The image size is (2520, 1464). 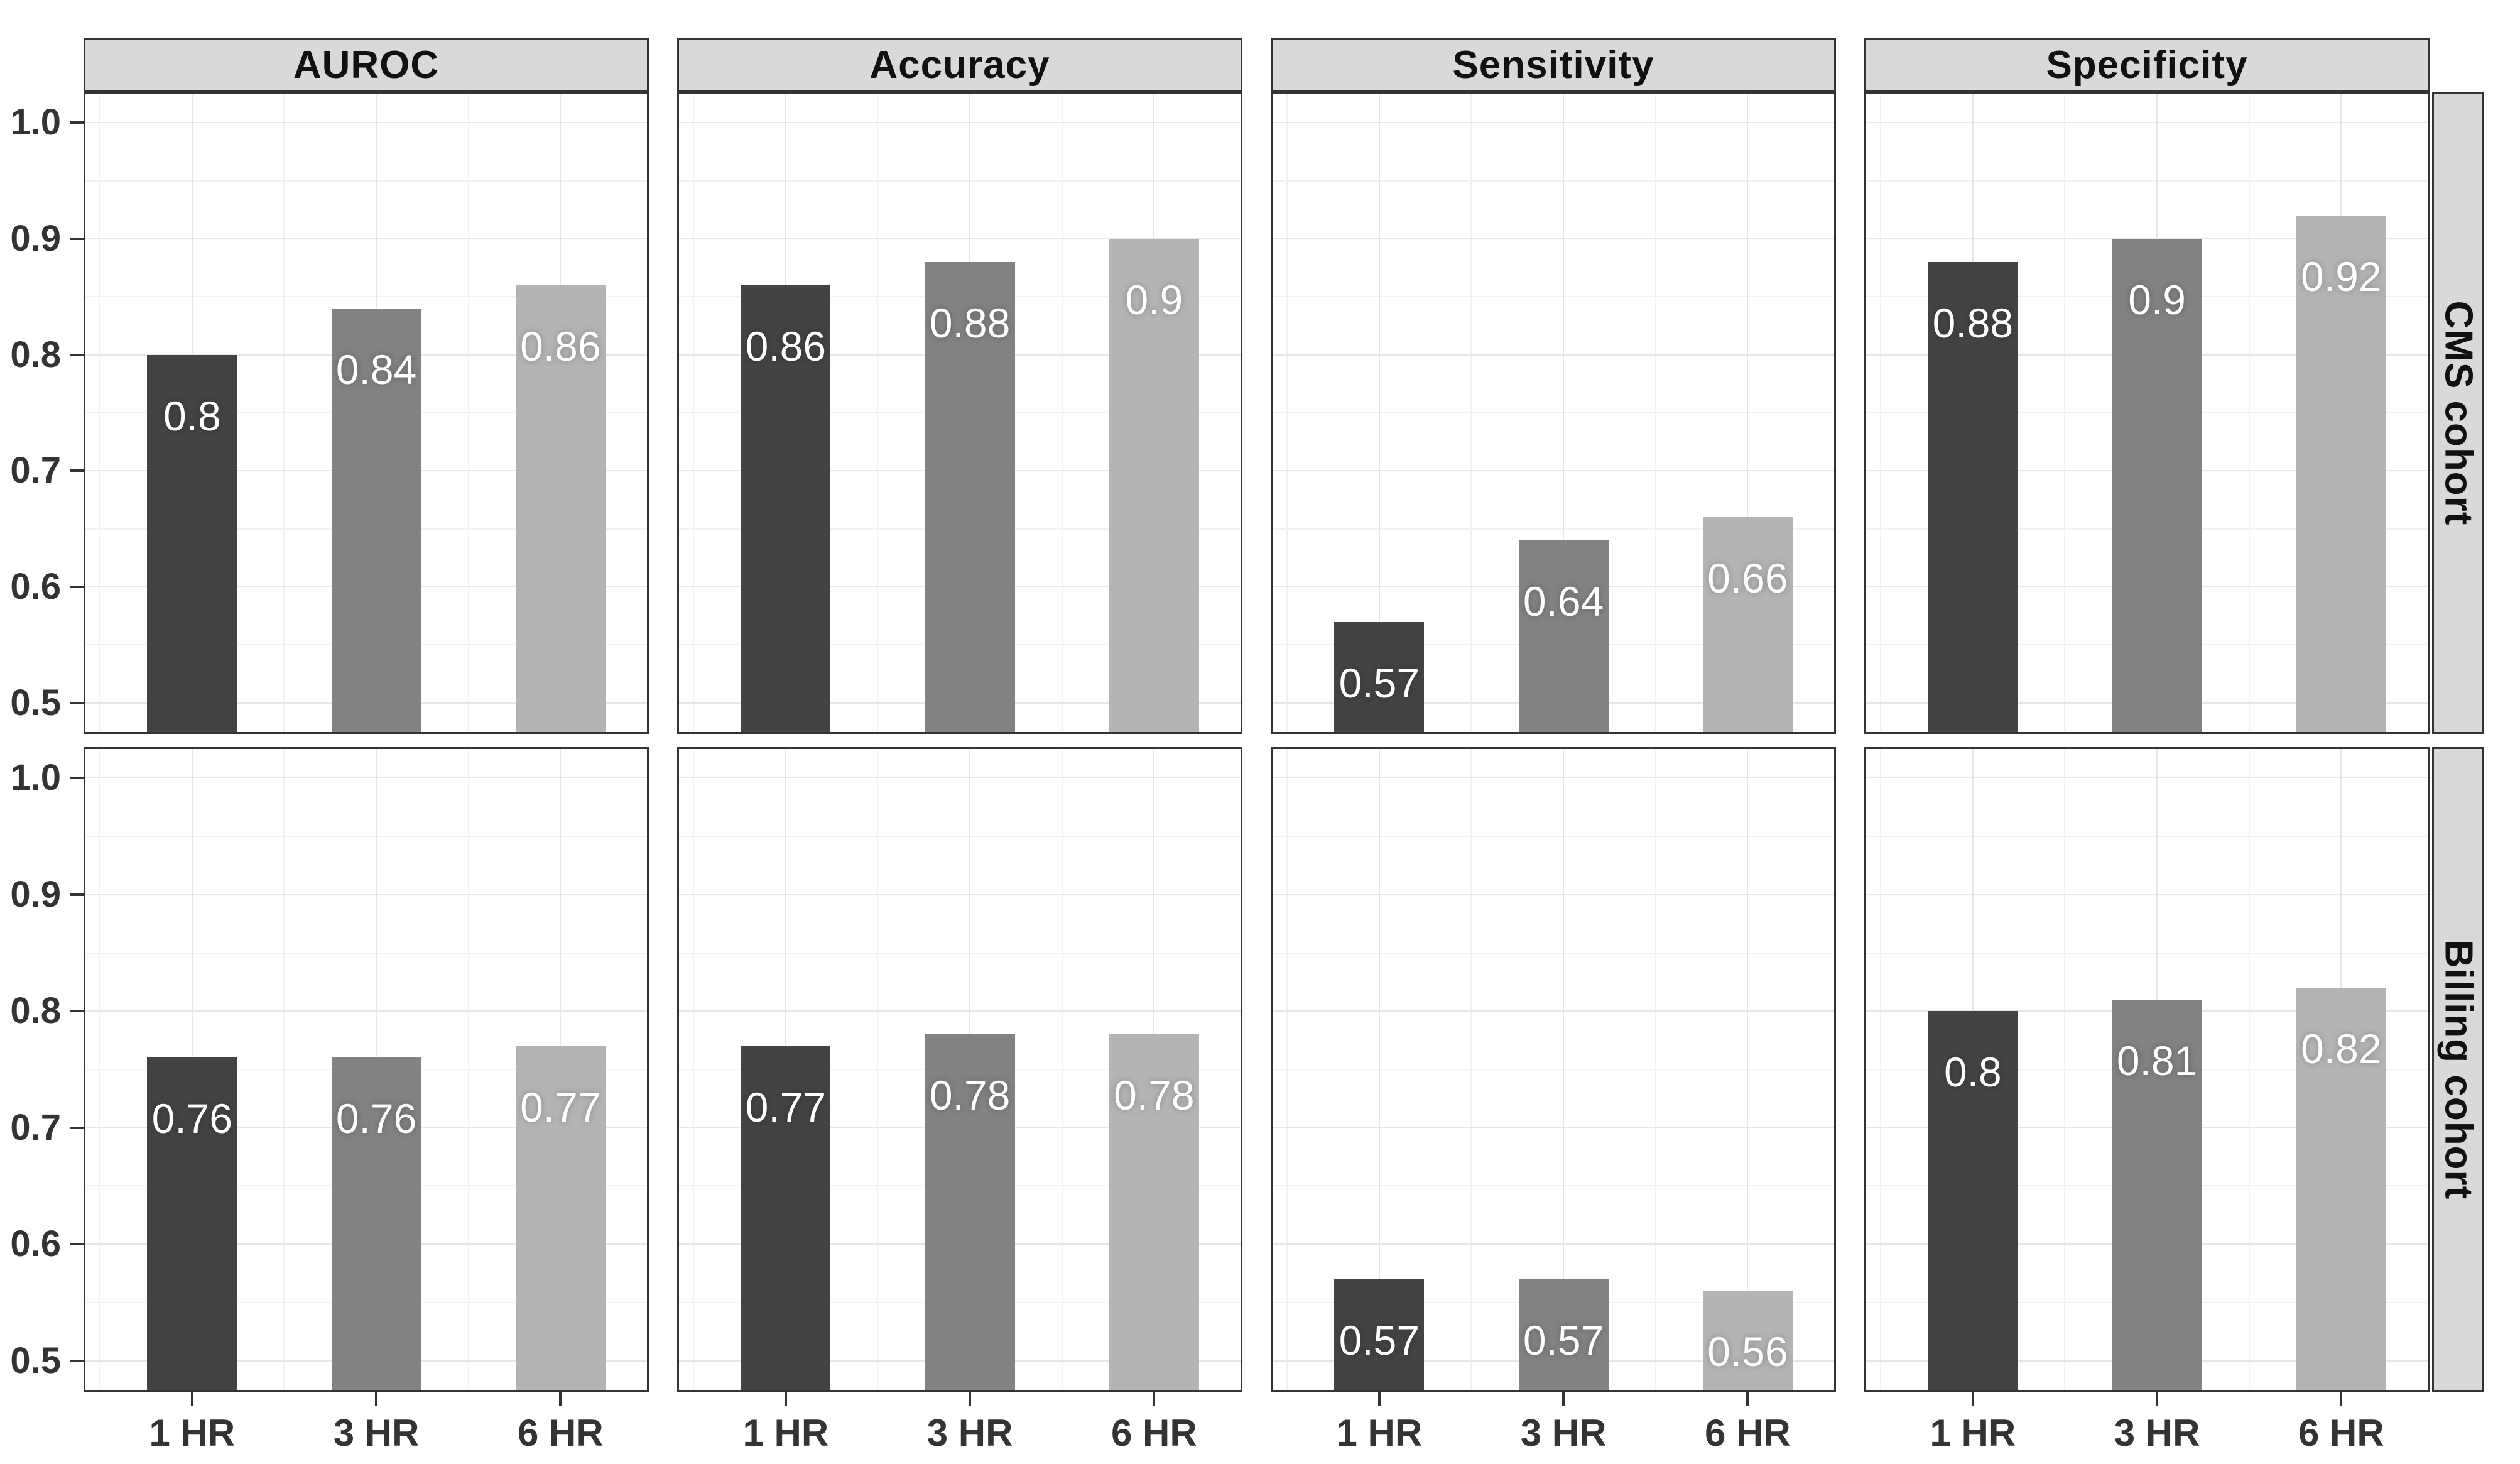 I want to click on panel-billing-cohort-auroc: 0.76 0.76 0.77, so click(x=366, y=1069).